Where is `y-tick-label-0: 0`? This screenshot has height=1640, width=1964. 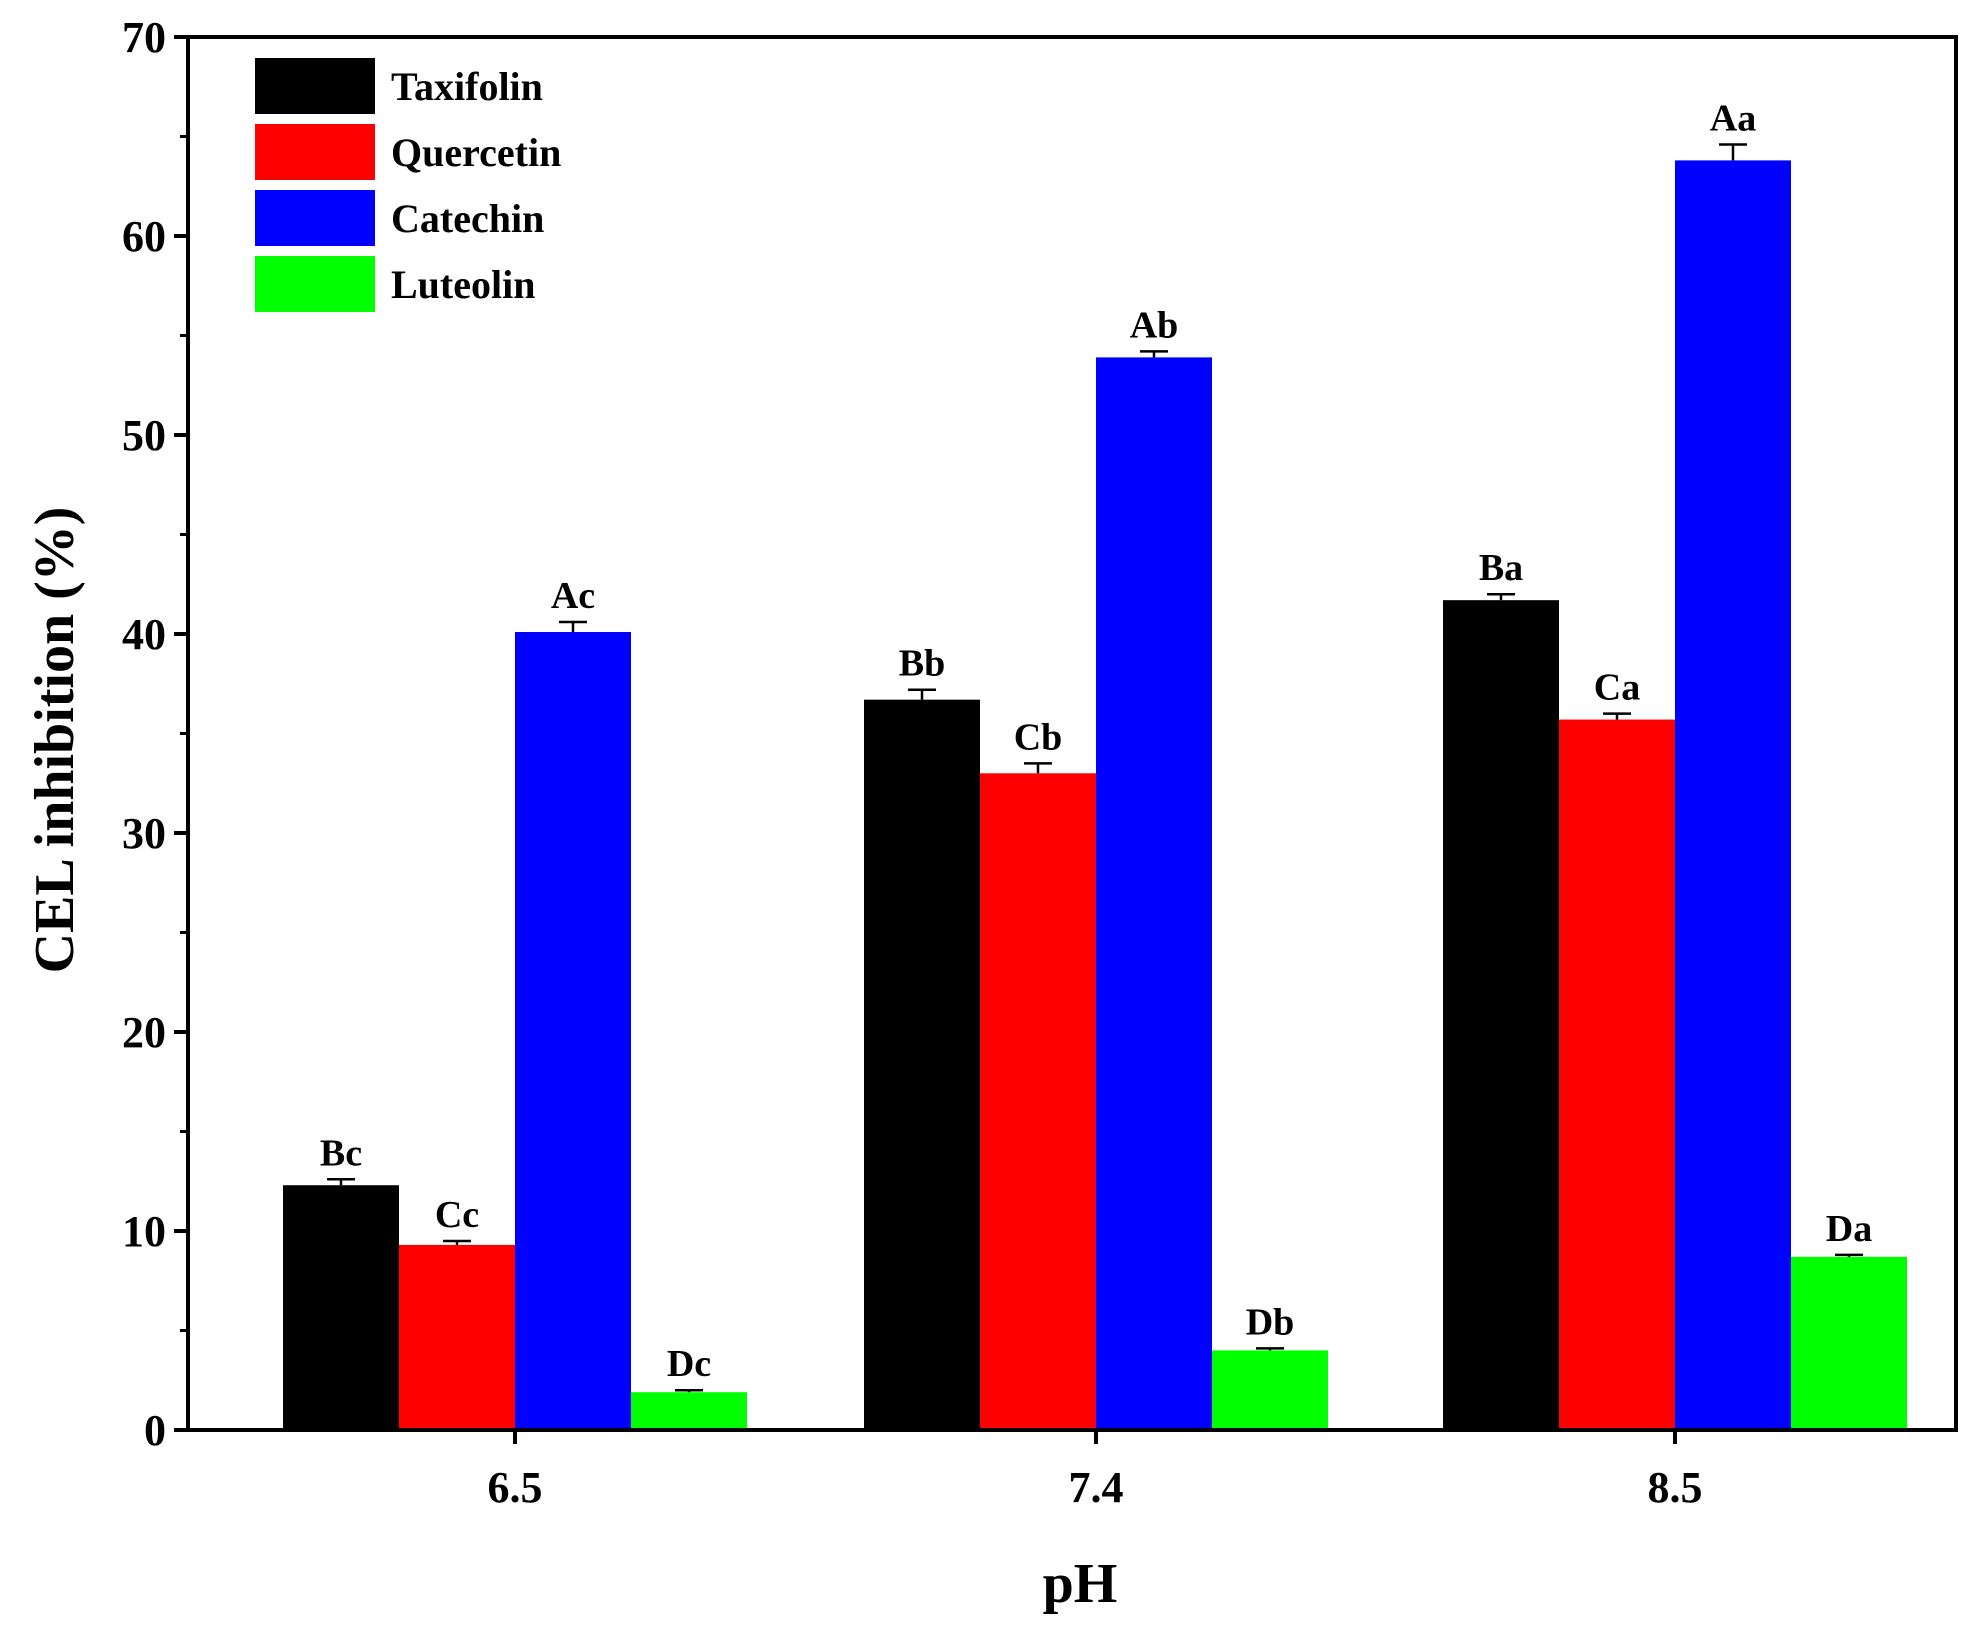 y-tick-label-0: 0 is located at coordinates (155, 1430).